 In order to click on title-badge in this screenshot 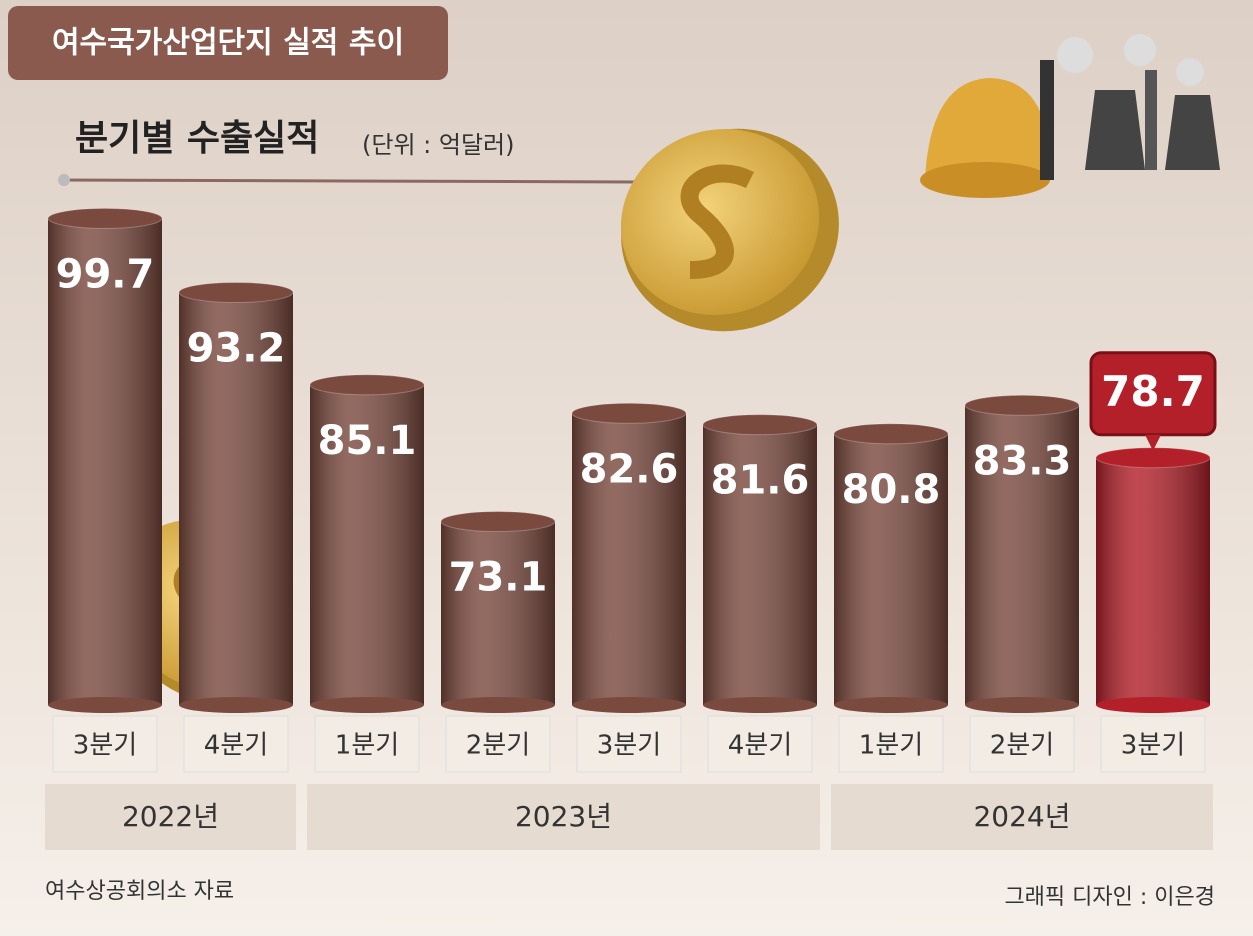, I will do `click(228, 43)`.